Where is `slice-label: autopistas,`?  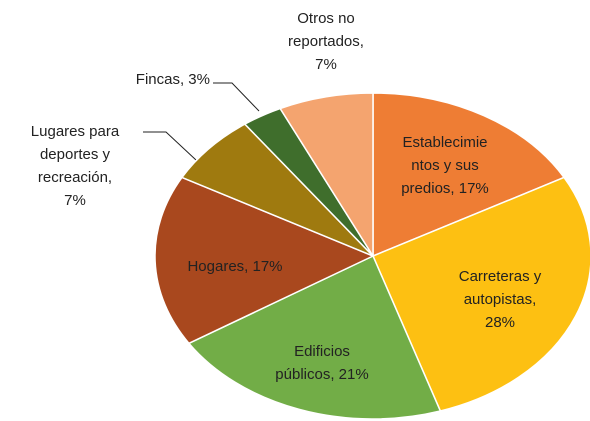
slice-label: autopistas, is located at coordinates (500, 299).